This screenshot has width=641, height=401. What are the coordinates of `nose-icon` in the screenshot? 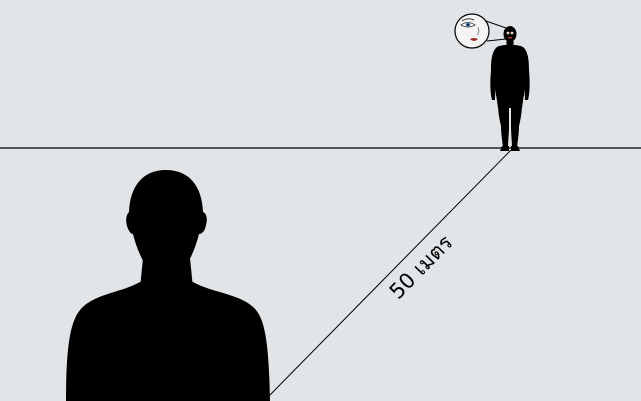 It's located at (478, 31).